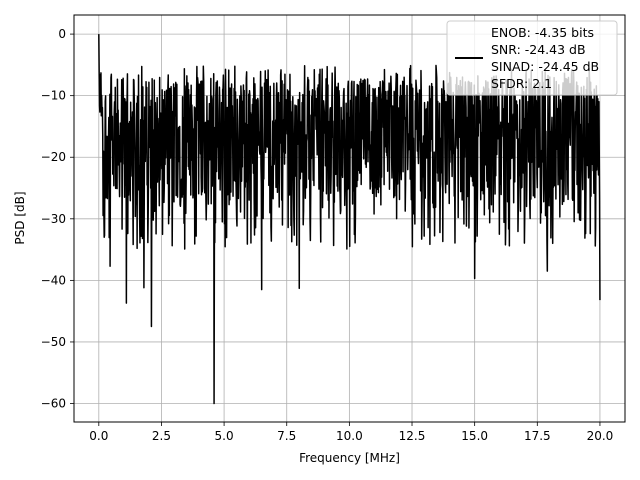 Image resolution: width=640 pixels, height=480 pixels. Describe the element at coordinates (545, 66) in the screenshot. I see `legend-entry-sinad: SINAD: -24.45 dB` at that location.